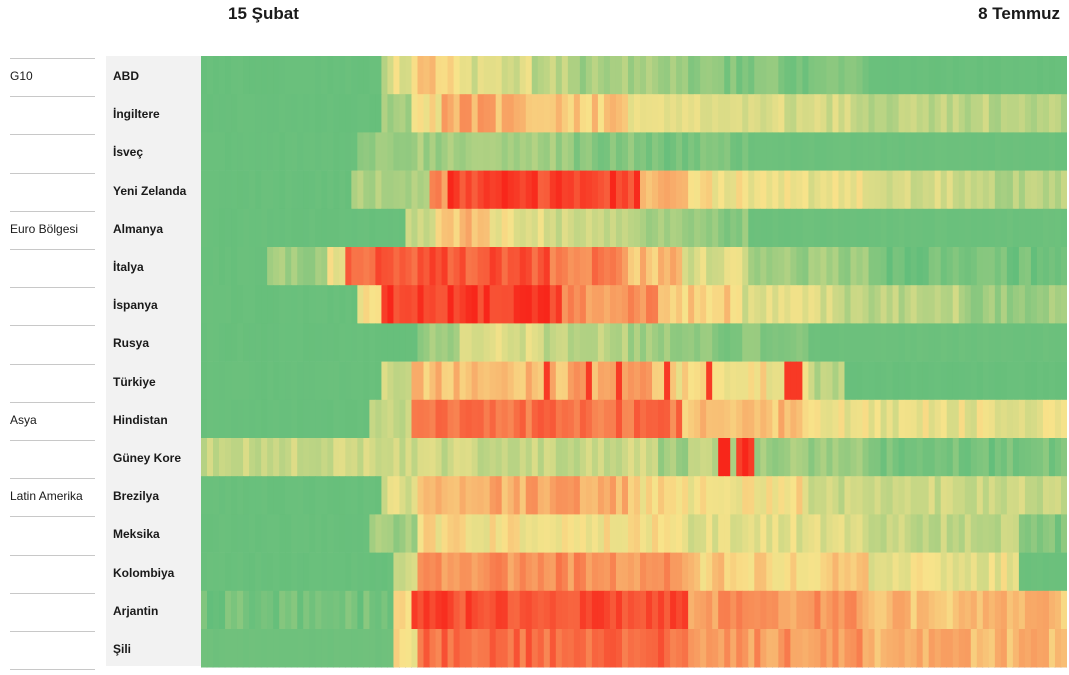  I want to click on row-separator, so click(52, 364).